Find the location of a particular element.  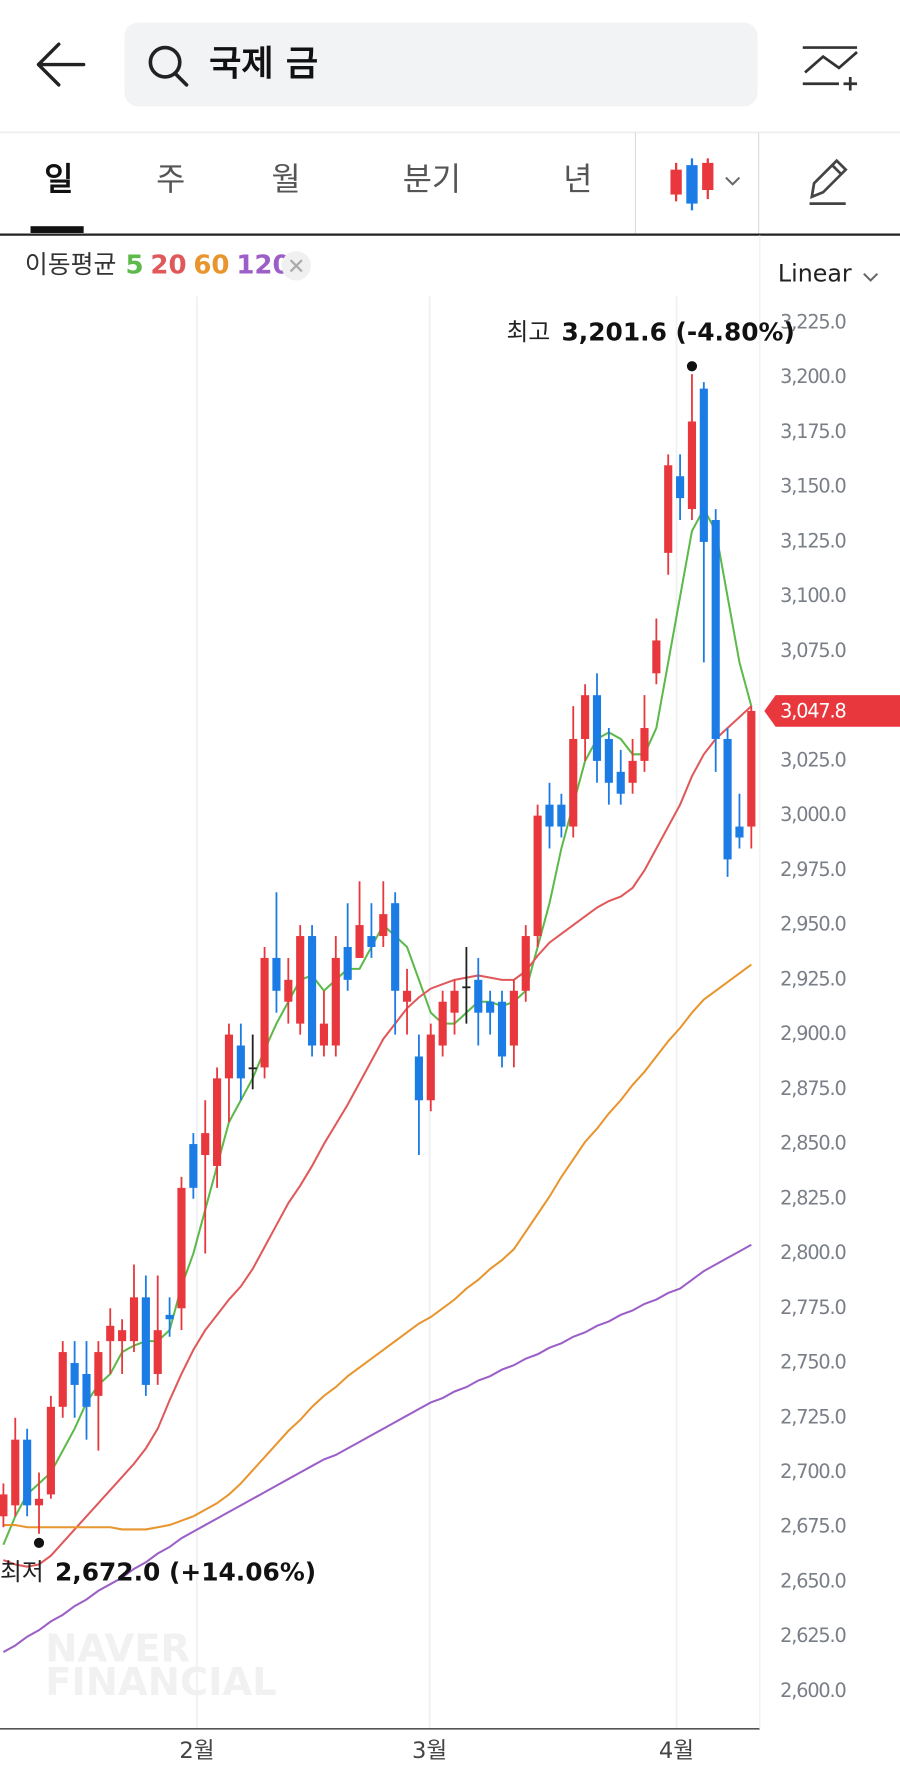

annotation-label: 최저 is located at coordinates (22, 1572).